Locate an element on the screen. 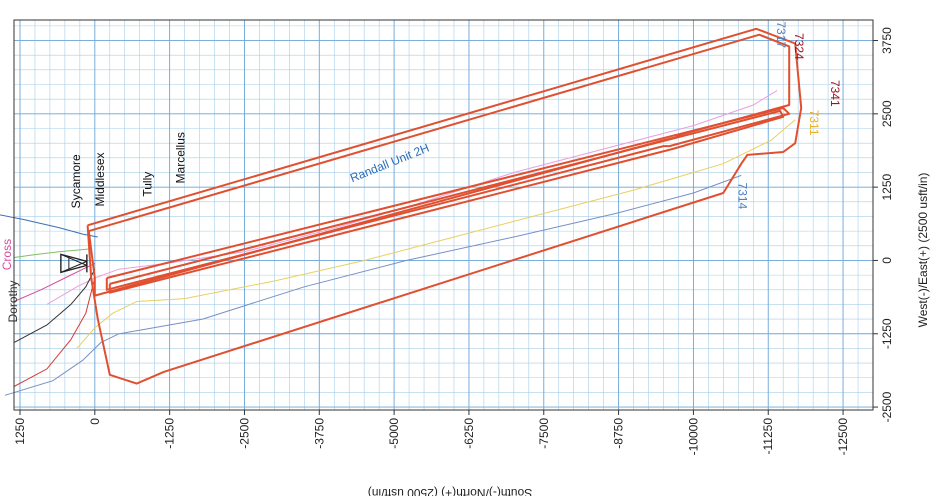  y-tick-label: -1250 is located at coordinates (887, 333).